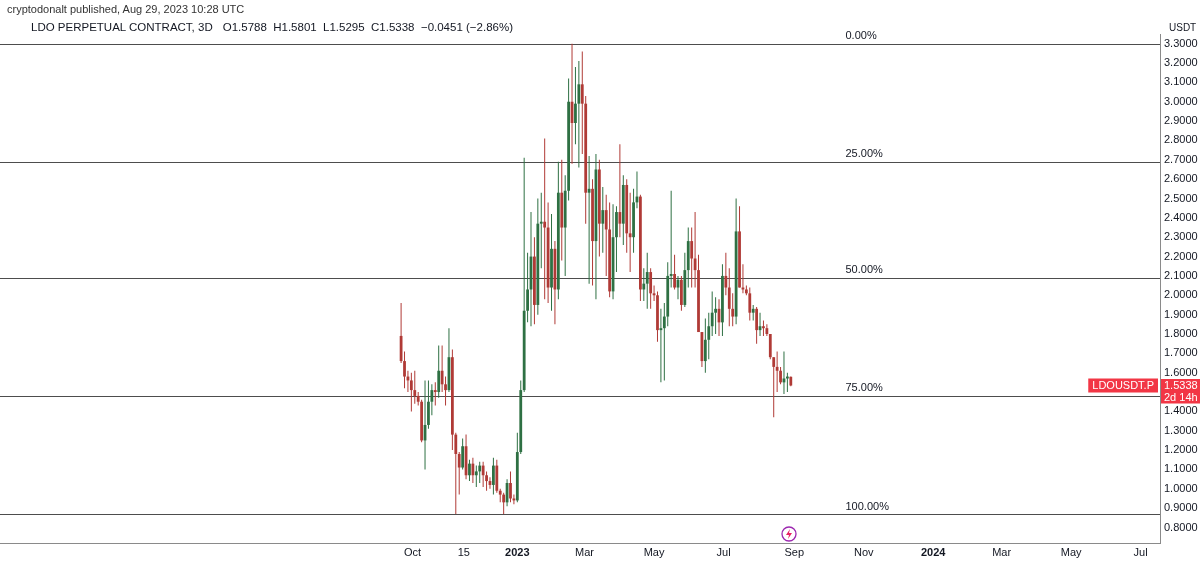 The width and height of the screenshot is (1200, 584). Describe the element at coordinates (1181, 371) in the screenshot. I see `y-tick-label: 1.6000` at that location.